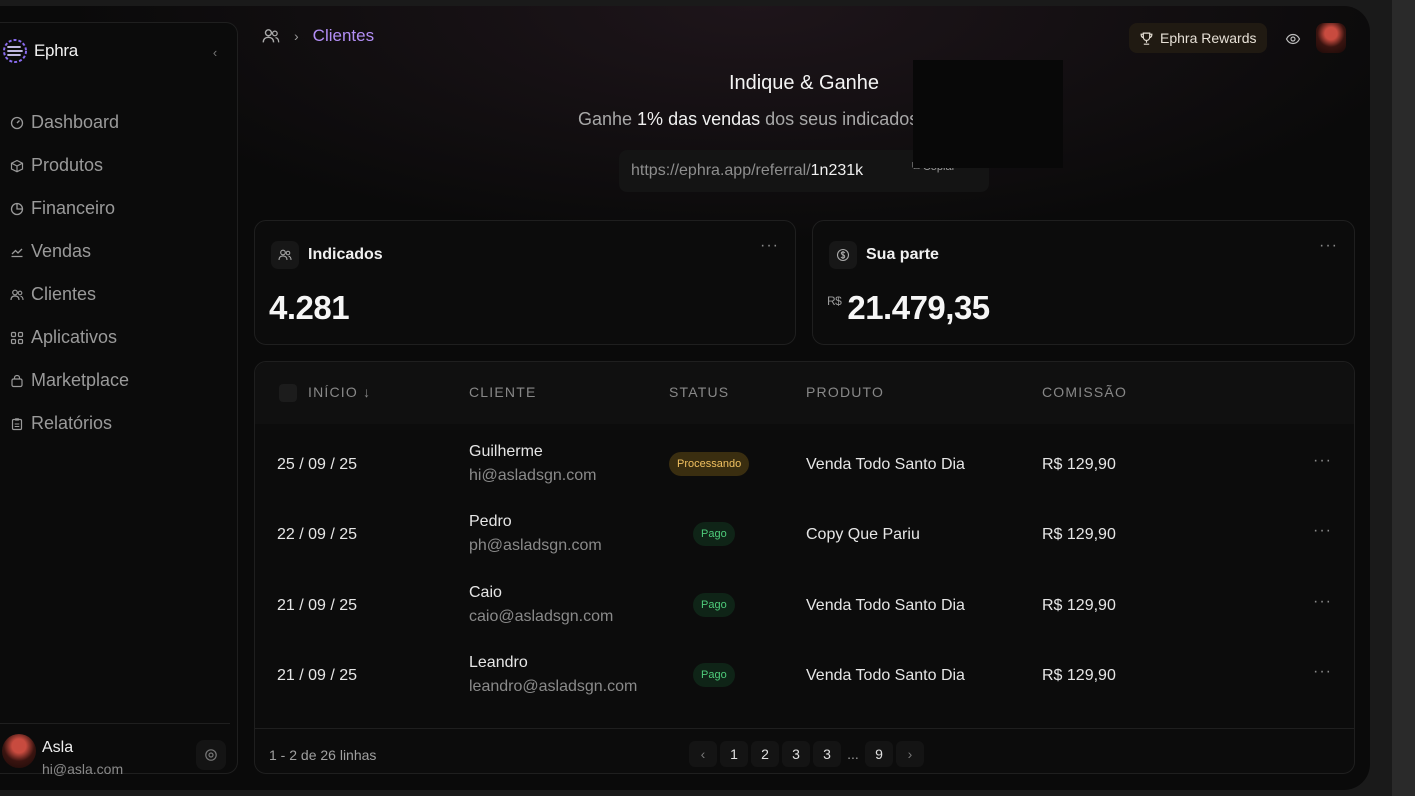  Describe the element at coordinates (17, 208) in the screenshot. I see `finance-icon` at that location.